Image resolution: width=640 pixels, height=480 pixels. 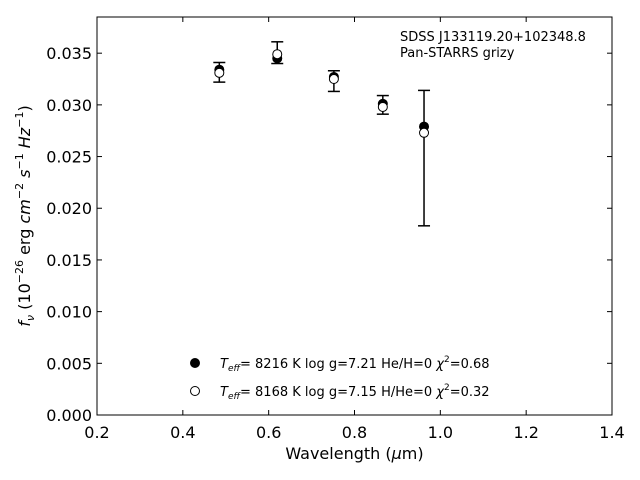 I want to click on x-tick-label: 0.4, so click(x=182, y=432).